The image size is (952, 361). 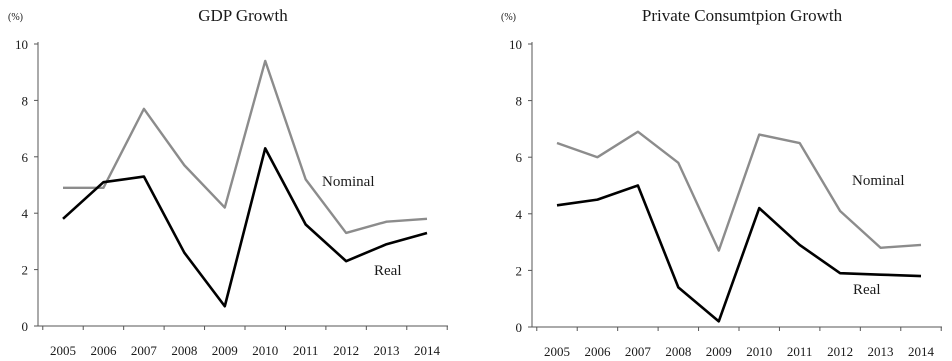 What do you see at coordinates (742, 15) in the screenshot?
I see `chart-title: Private Consumtpion Growth` at bounding box center [742, 15].